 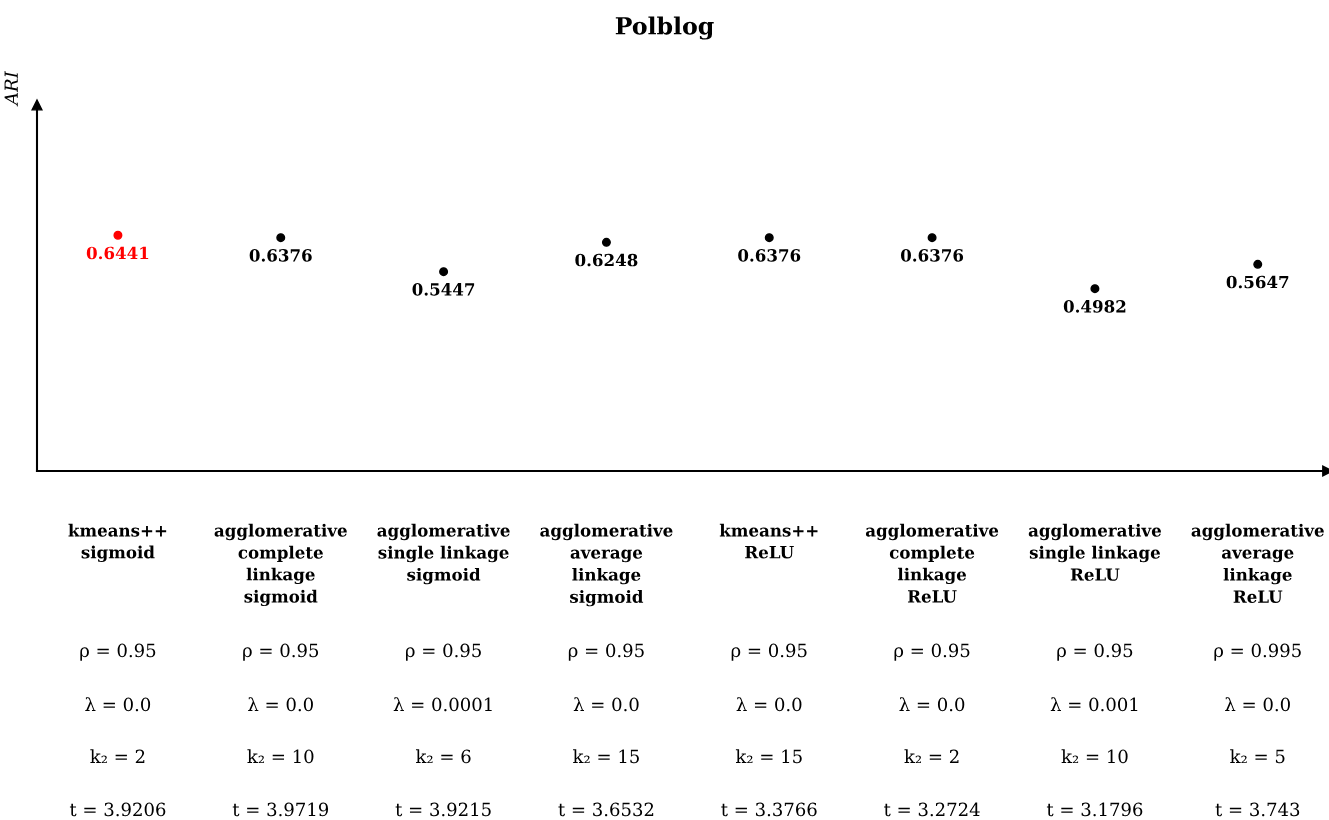 What do you see at coordinates (1257, 756) in the screenshot?
I see `text: k₂ = 5` at bounding box center [1257, 756].